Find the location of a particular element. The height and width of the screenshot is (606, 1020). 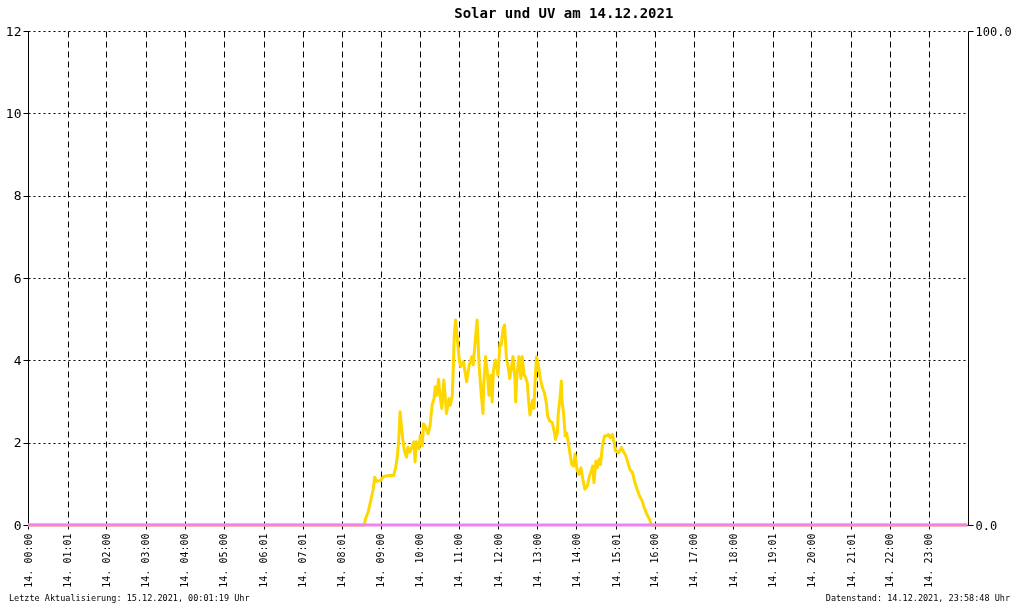

x-tick-label: 14. 03:00 is located at coordinates (145, 560).